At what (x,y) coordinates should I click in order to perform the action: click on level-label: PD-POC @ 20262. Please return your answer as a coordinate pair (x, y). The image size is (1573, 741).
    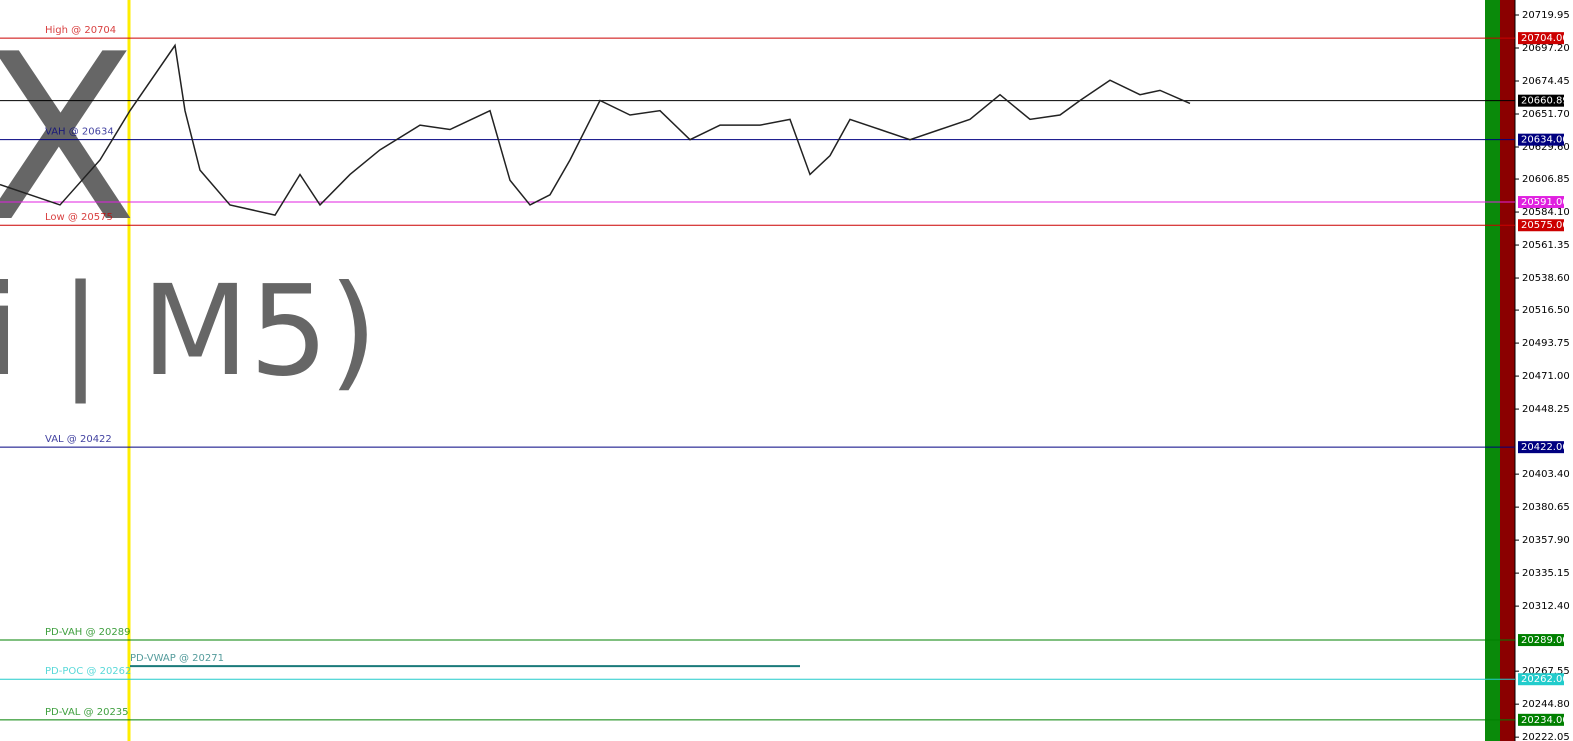
    Looking at the image, I should click on (88, 671).